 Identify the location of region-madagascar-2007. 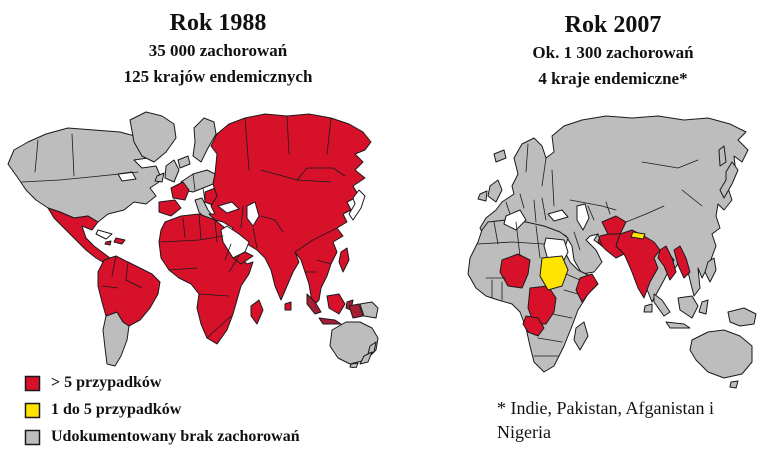
(581, 336).